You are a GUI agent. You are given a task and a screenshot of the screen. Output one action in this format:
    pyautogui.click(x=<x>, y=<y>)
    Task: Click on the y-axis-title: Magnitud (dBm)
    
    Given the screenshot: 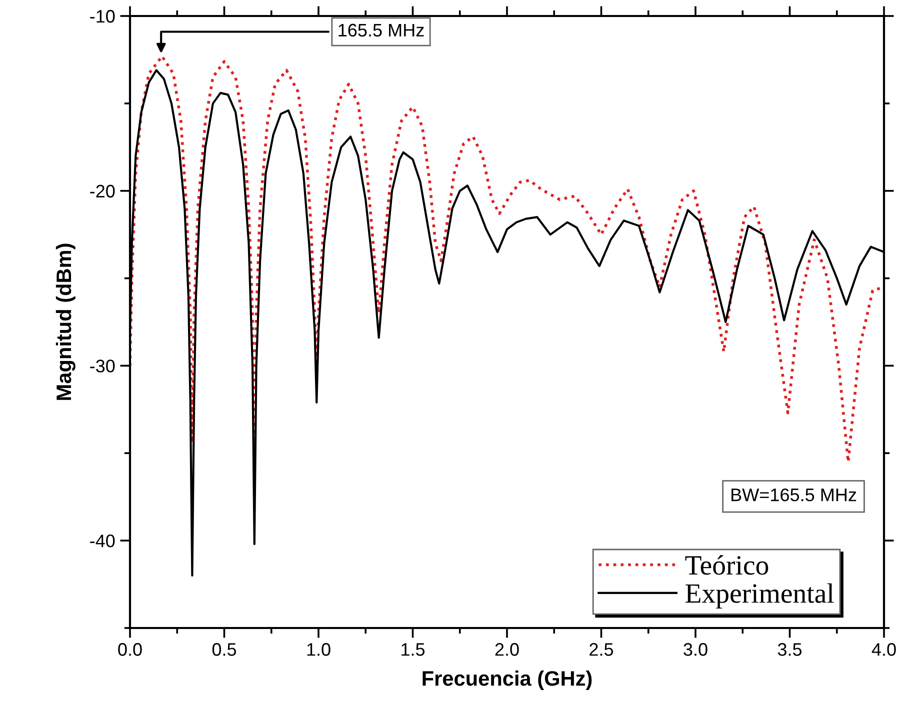 What is the action you would take?
    pyautogui.click(x=66, y=322)
    